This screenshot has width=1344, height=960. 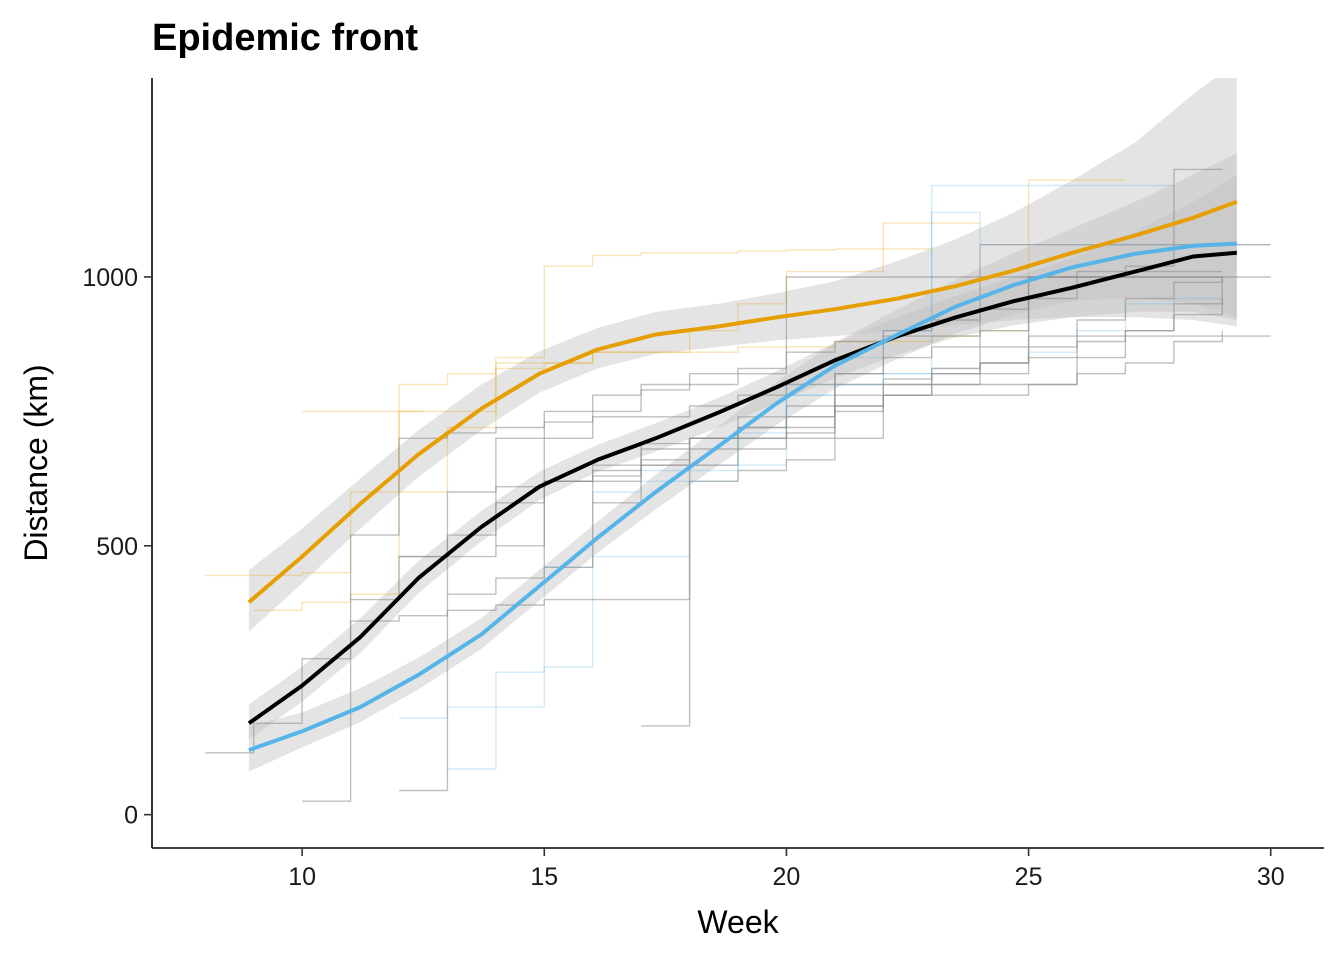 What do you see at coordinates (1271, 877) in the screenshot?
I see `x-tick-label-30: 30` at bounding box center [1271, 877].